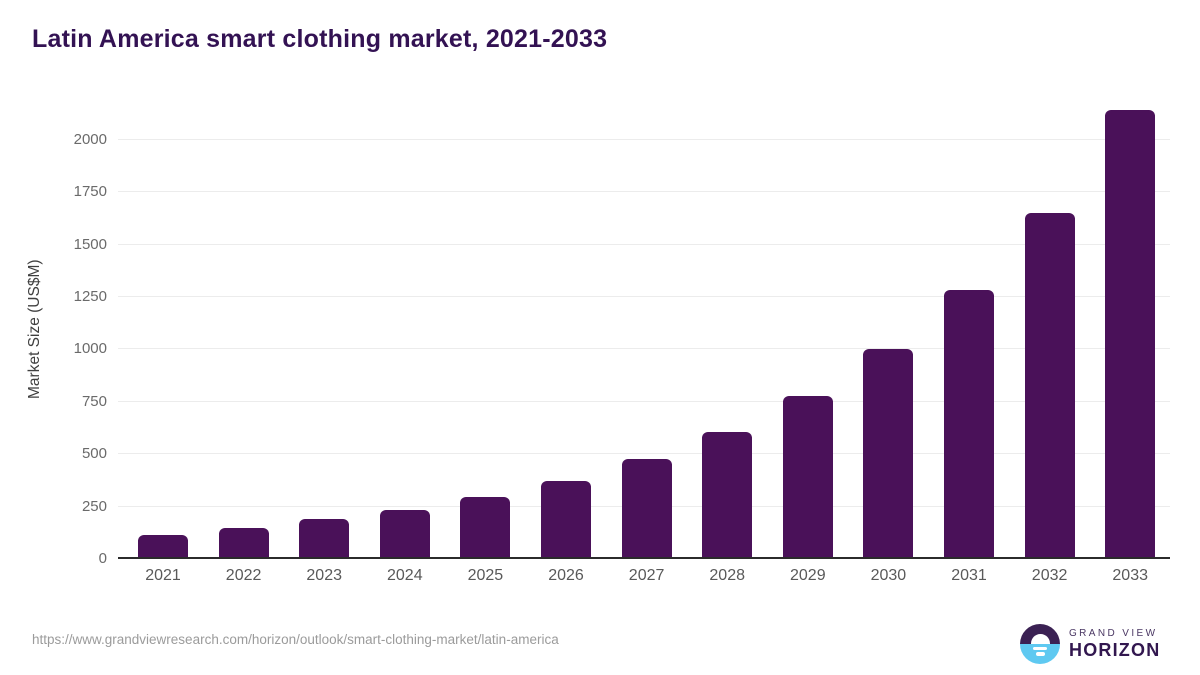 The height and width of the screenshot is (675, 1200). What do you see at coordinates (1113, 633) in the screenshot?
I see `logo-brand-name: GRAND VIEW` at bounding box center [1113, 633].